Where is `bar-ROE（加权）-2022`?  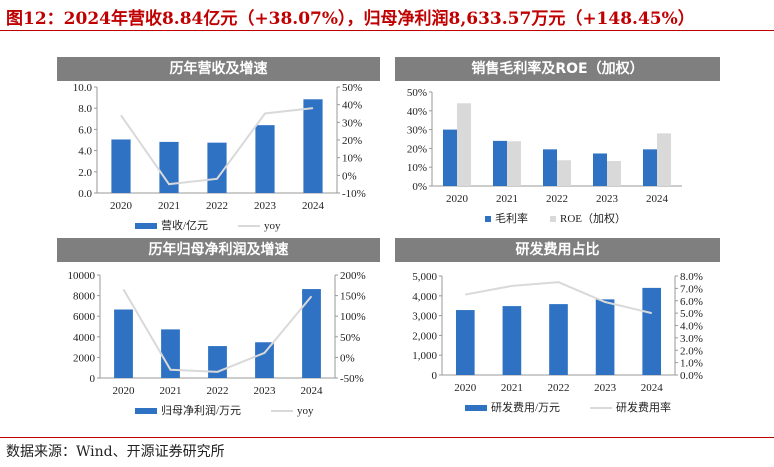
bar-ROE（加权）-2022 is located at coordinates (564, 173).